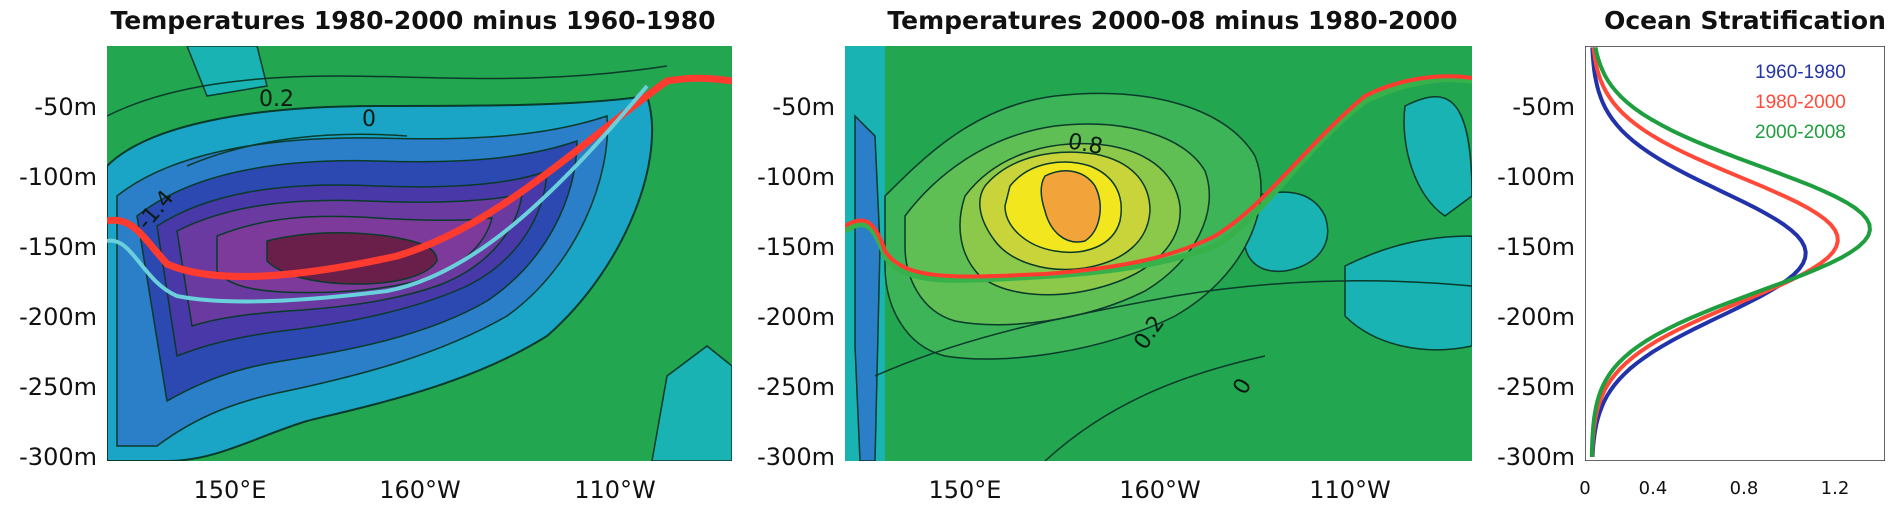 The width and height of the screenshot is (1898, 512). What do you see at coordinates (1800, 102) in the screenshot?
I see `legend-1980-2000: 1980-2000` at bounding box center [1800, 102].